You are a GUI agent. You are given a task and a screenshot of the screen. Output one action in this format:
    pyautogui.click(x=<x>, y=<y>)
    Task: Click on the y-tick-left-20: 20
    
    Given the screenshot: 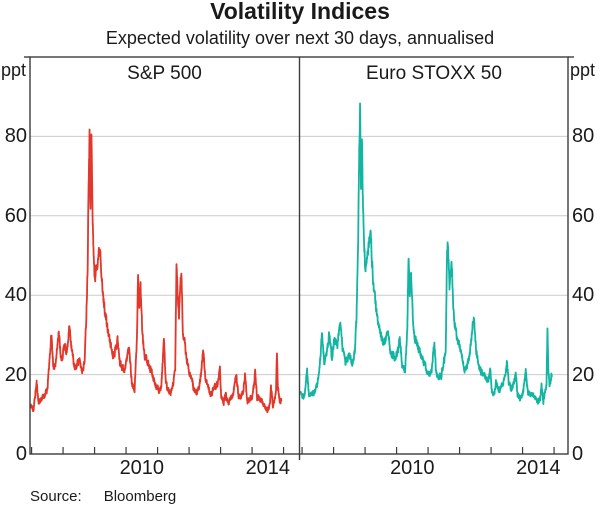 What is the action you would take?
    pyautogui.click(x=15, y=374)
    